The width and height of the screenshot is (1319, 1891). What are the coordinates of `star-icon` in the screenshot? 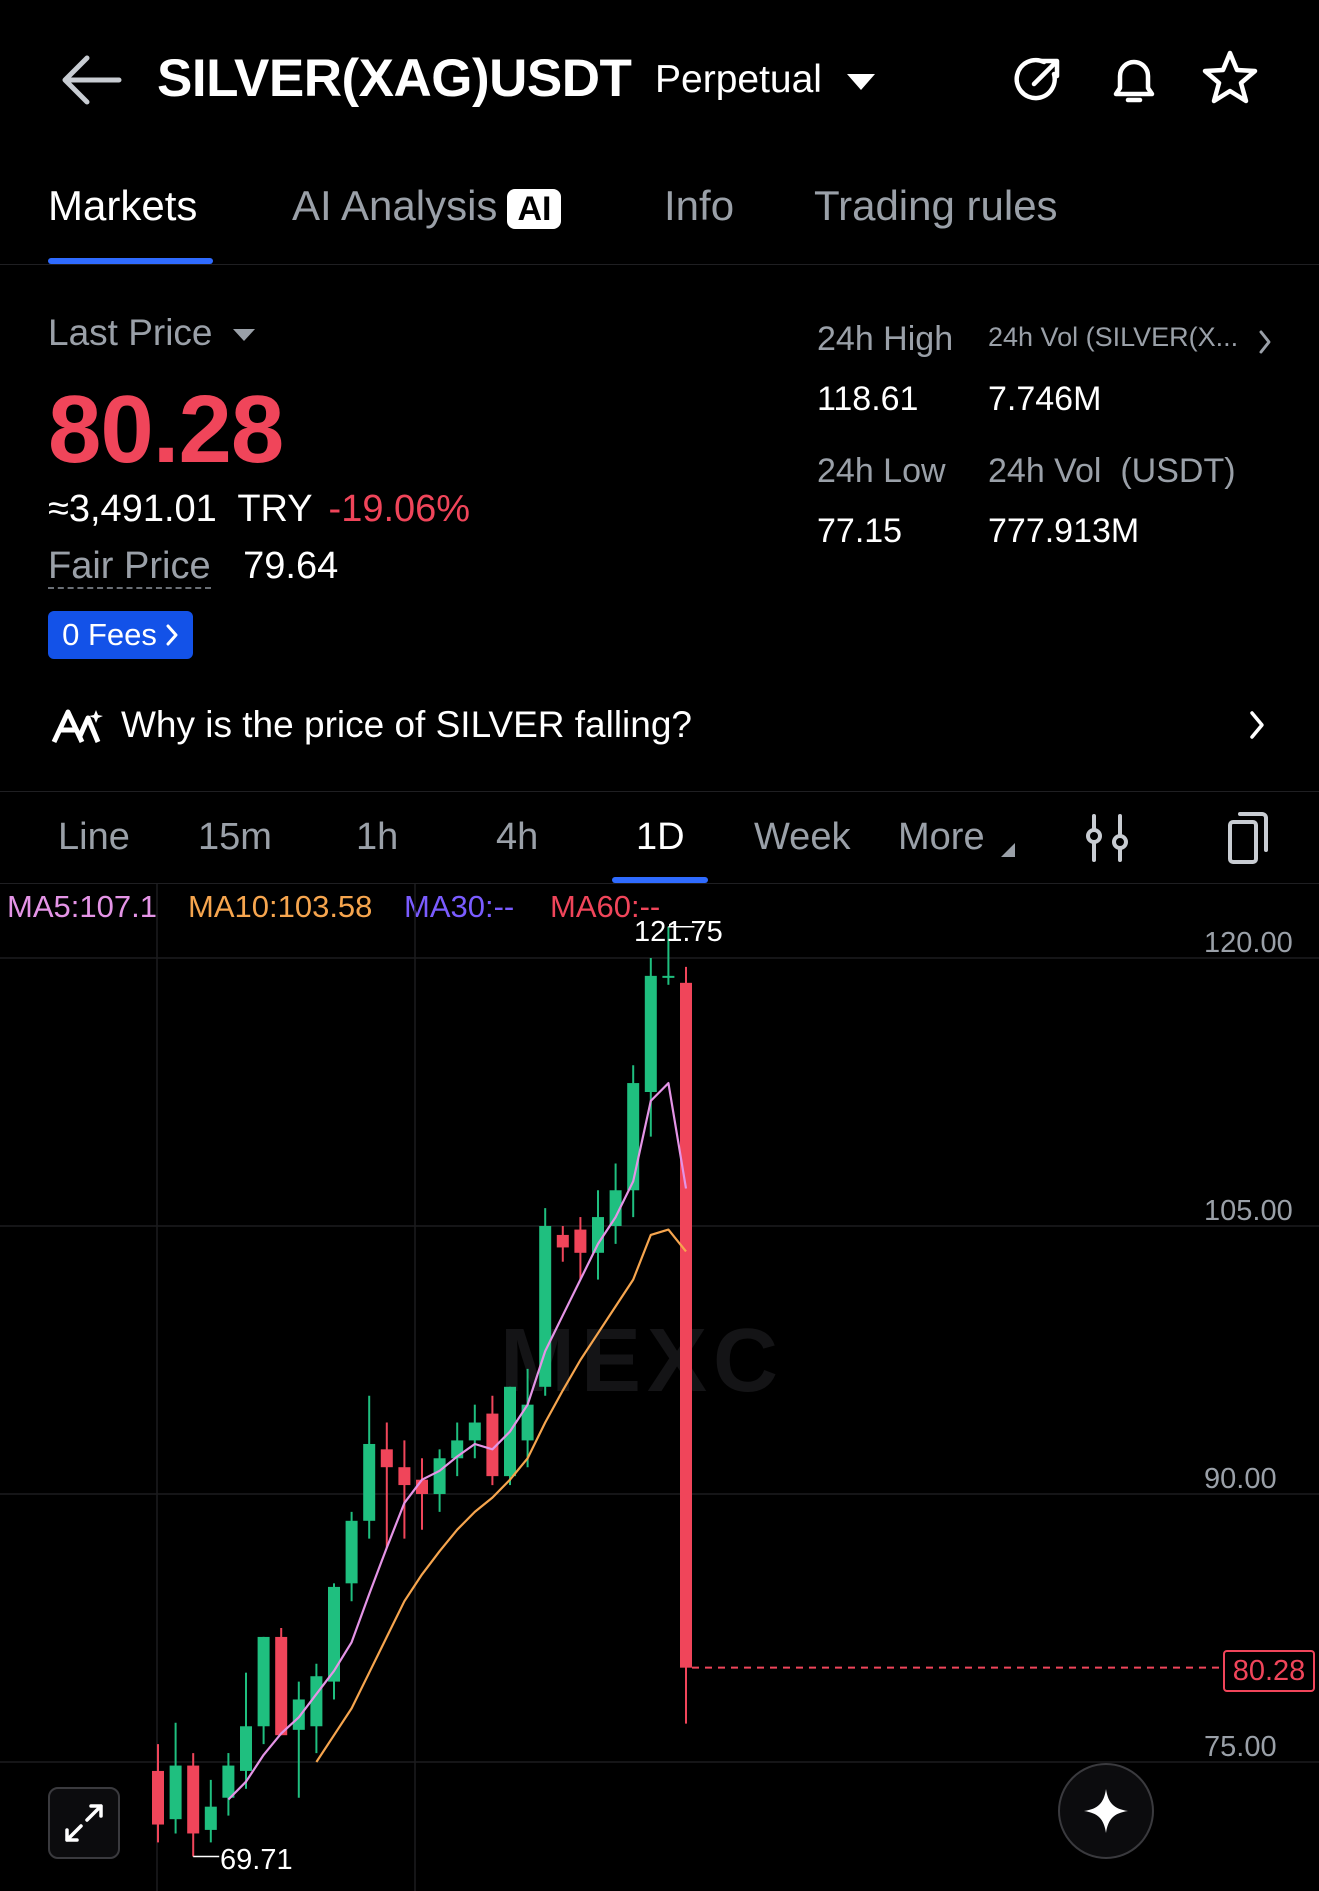 It's located at (1230, 77).